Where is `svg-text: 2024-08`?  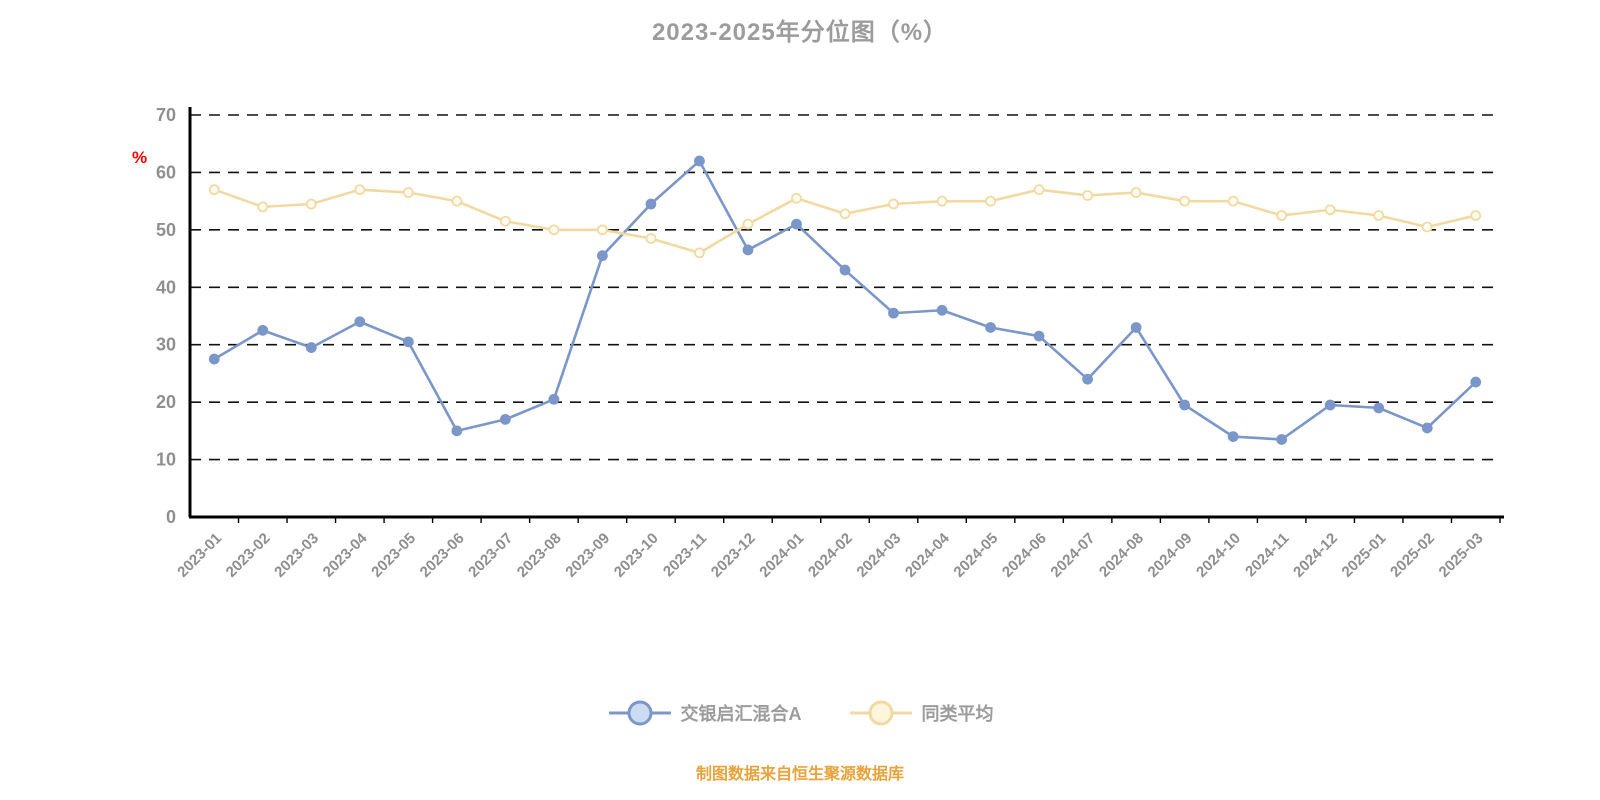
svg-text: 2024-08 is located at coordinates (1121, 555).